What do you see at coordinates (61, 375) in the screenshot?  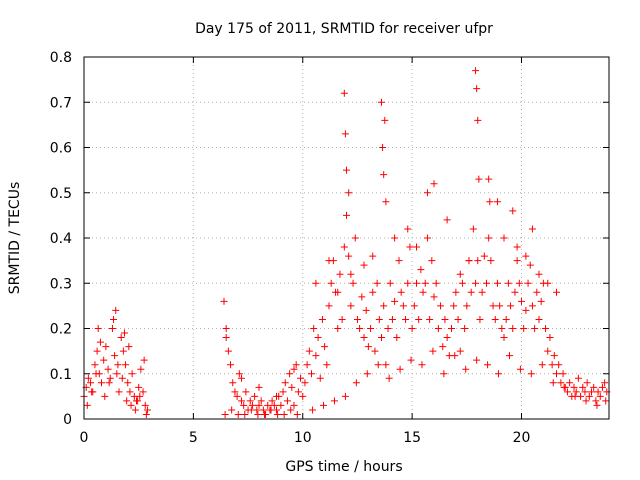 I see `y-tick-label: 0.1` at bounding box center [61, 375].